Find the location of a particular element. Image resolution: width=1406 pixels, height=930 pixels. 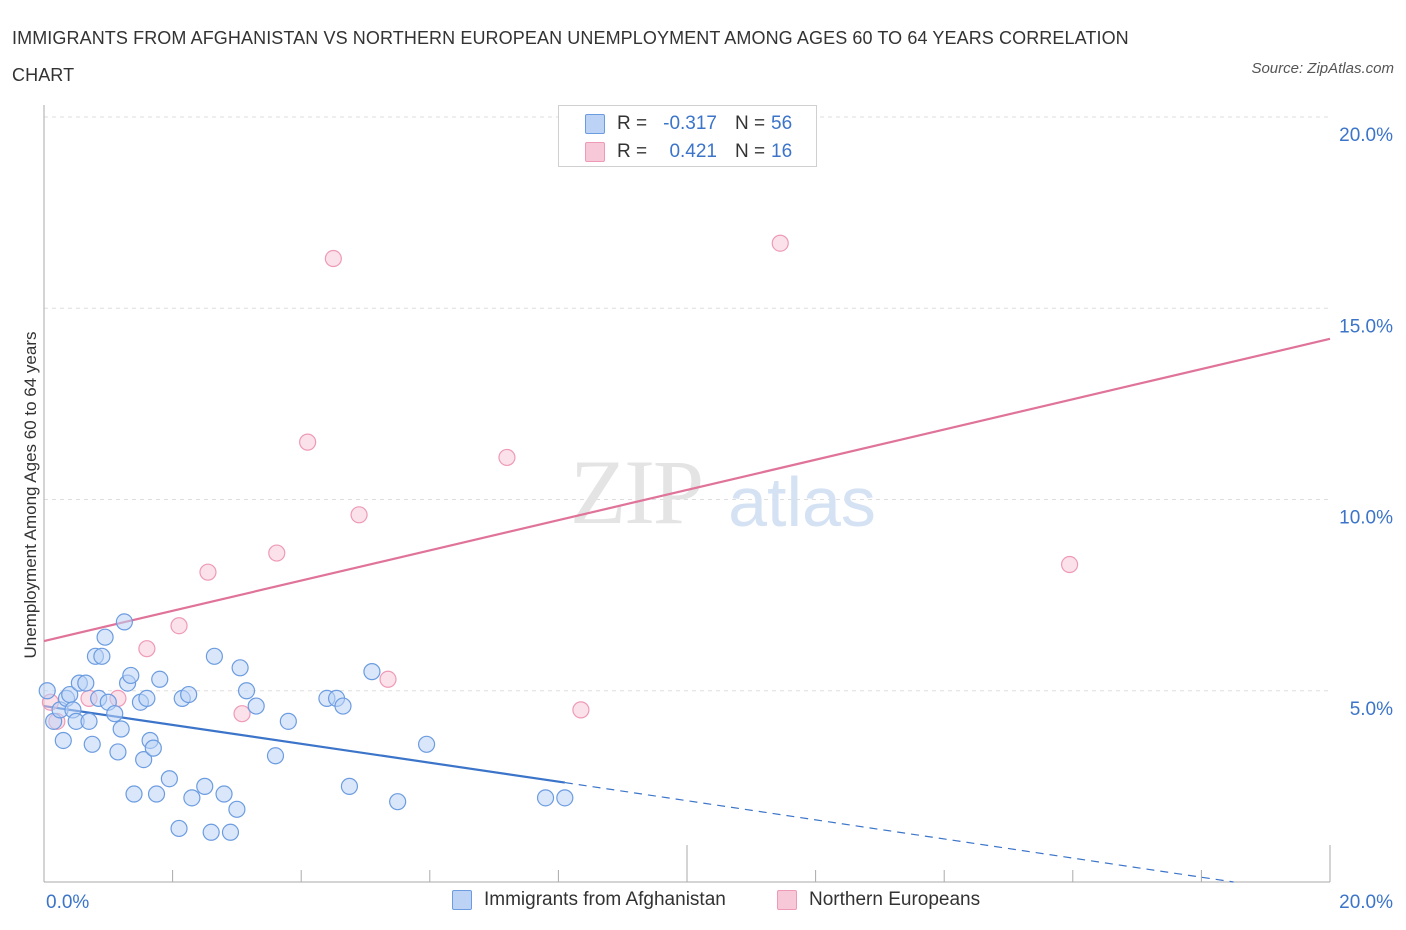

stats-legend: R = -0.317 N = 56 R = 0.421 N = 16 is located at coordinates (687, 136).